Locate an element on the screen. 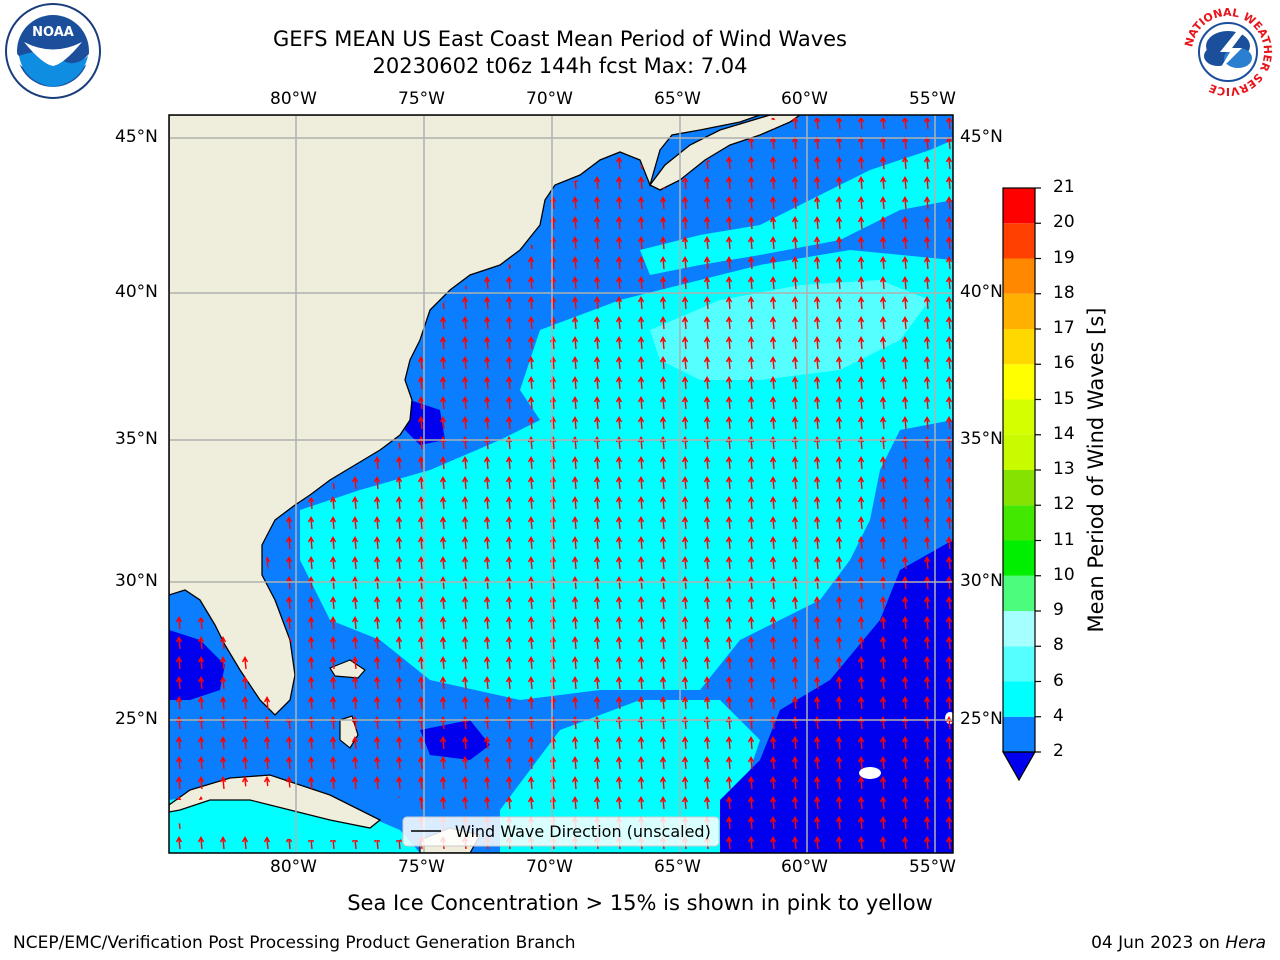 The width and height of the screenshot is (1280, 960). lat-label-right: 35°N is located at coordinates (981, 439).